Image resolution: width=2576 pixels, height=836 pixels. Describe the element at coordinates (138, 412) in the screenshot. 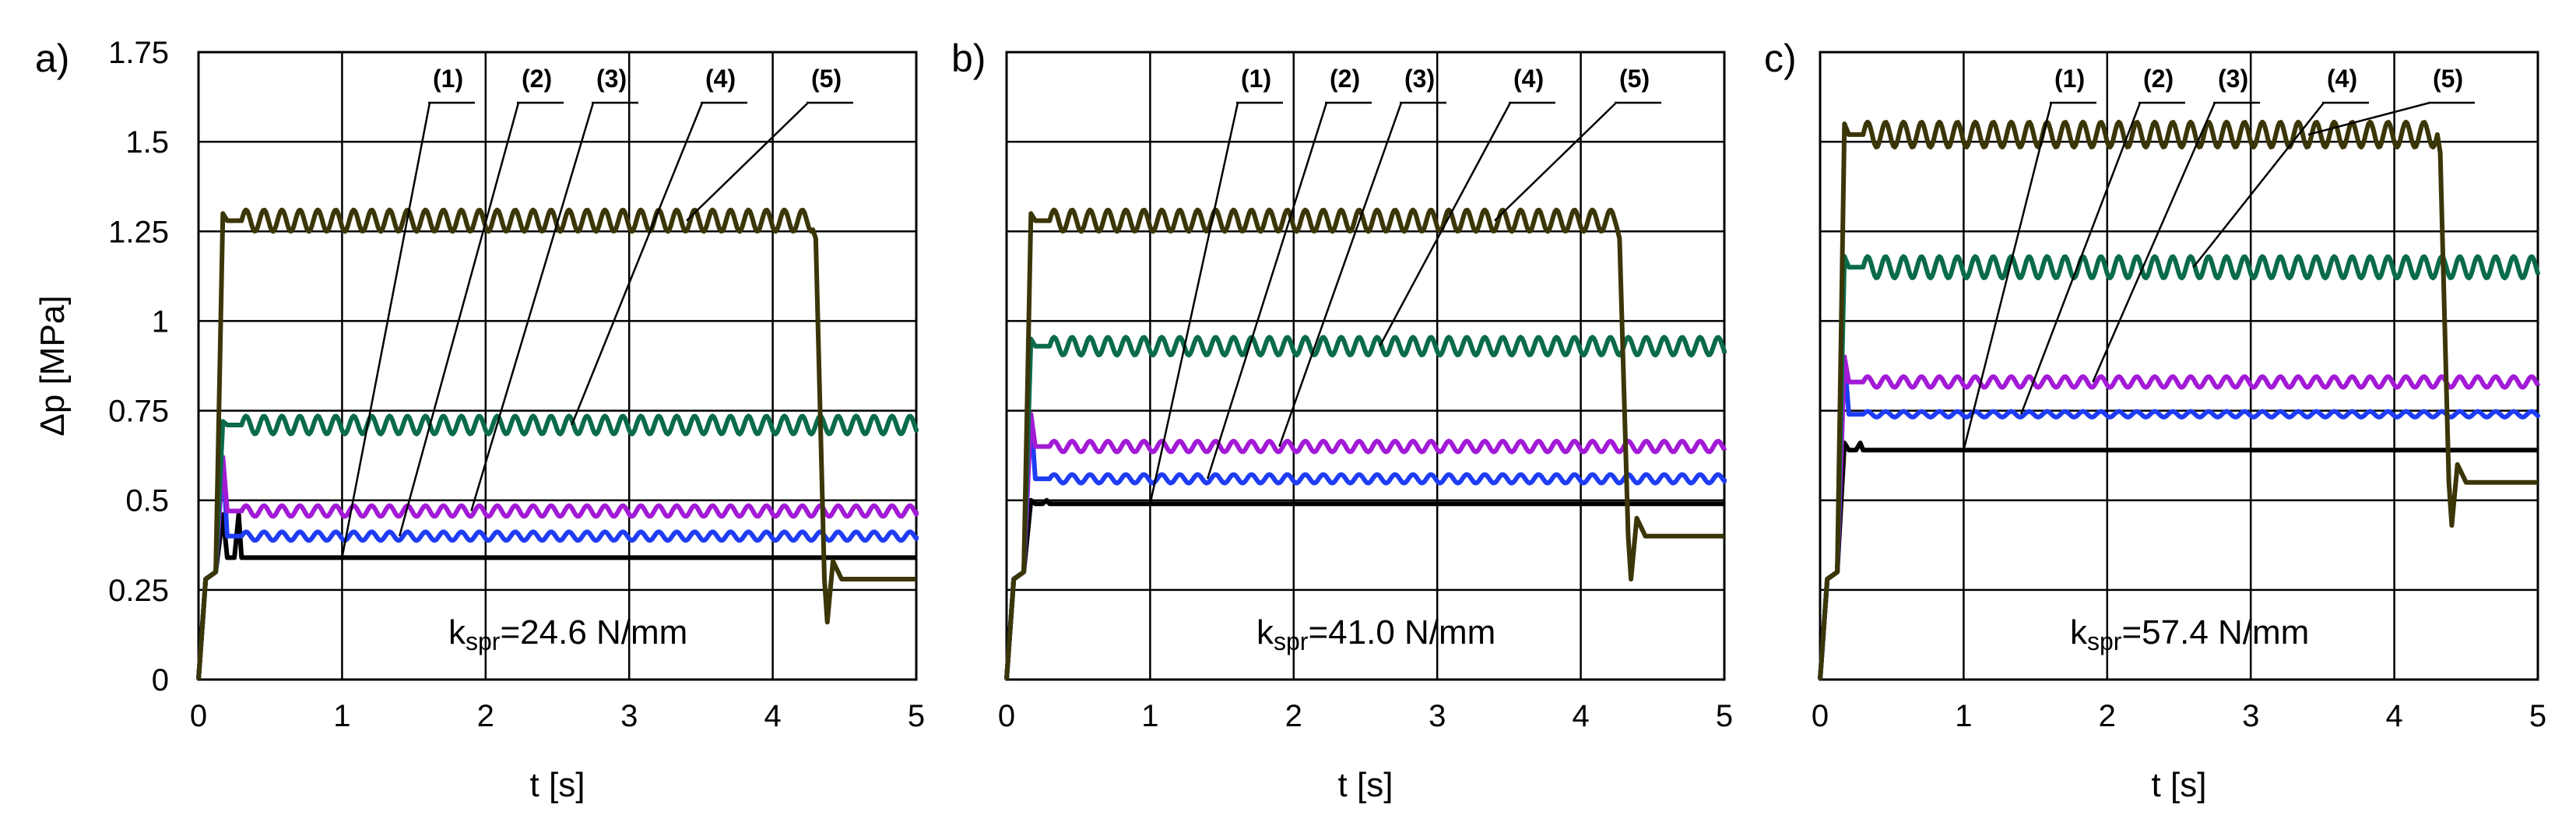

I see `y-tick-label: 0.75` at that location.